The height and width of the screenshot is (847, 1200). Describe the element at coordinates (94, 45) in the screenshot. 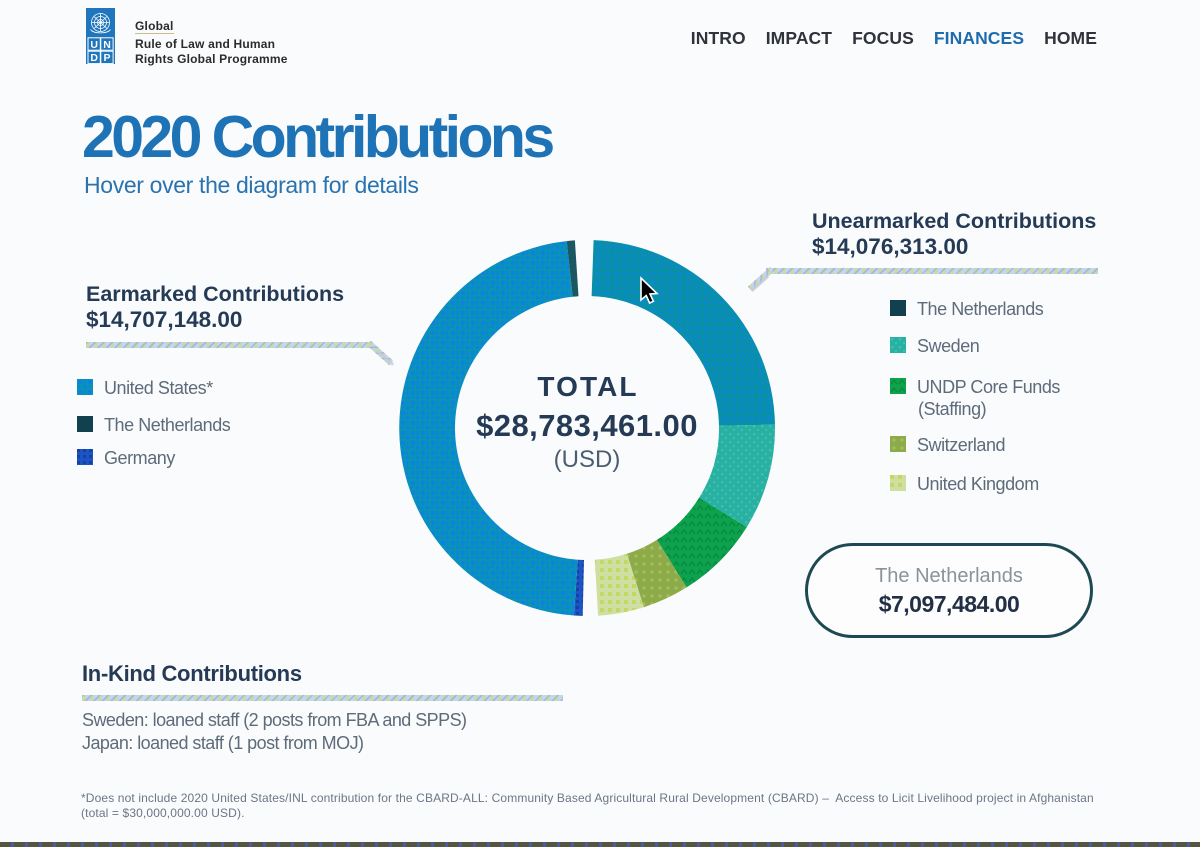

I see `svg-text: U` at that location.